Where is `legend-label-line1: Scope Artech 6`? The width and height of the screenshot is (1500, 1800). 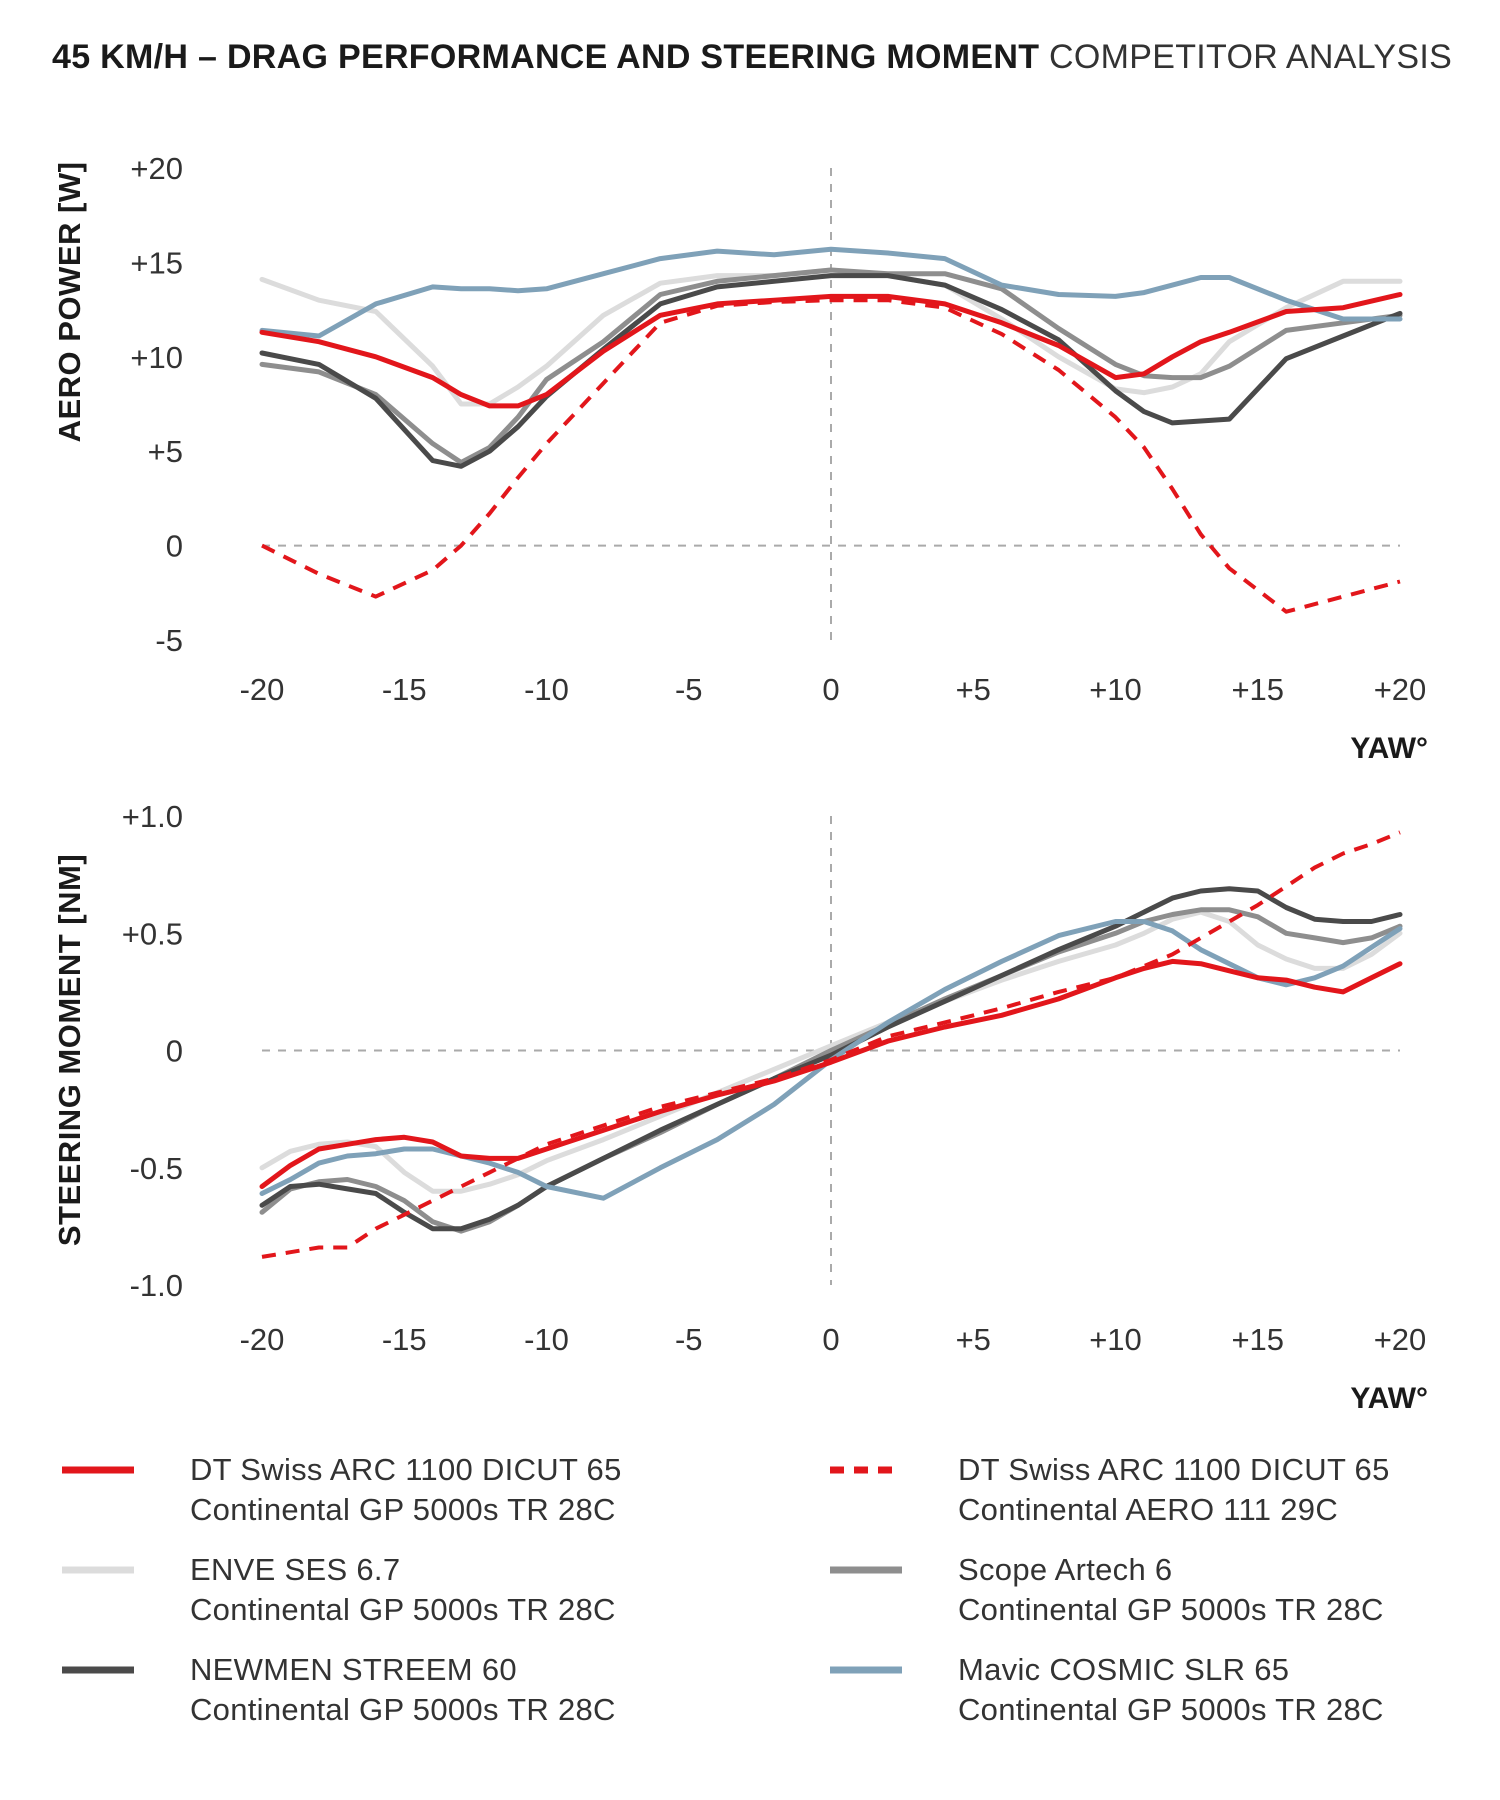 legend-label-line1: Scope Artech 6 is located at coordinates (1065, 1569).